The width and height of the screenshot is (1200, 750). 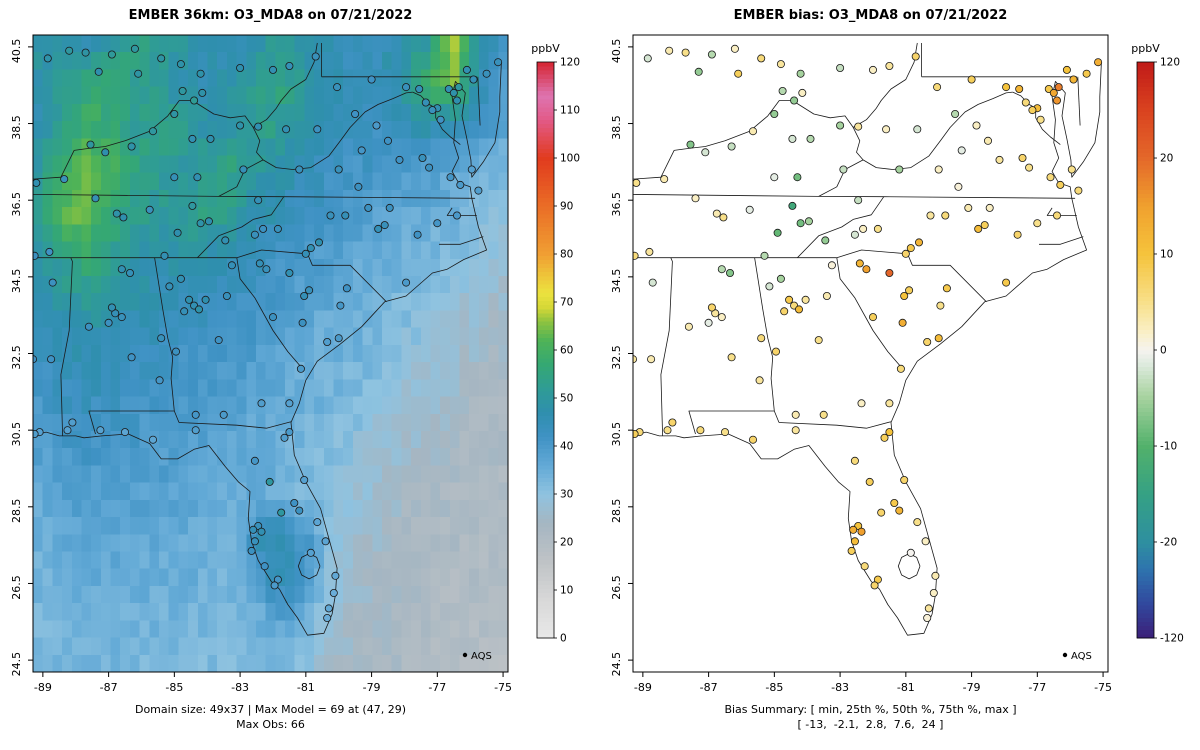 I want to click on aqs-legend: AQS, so click(x=477, y=656).